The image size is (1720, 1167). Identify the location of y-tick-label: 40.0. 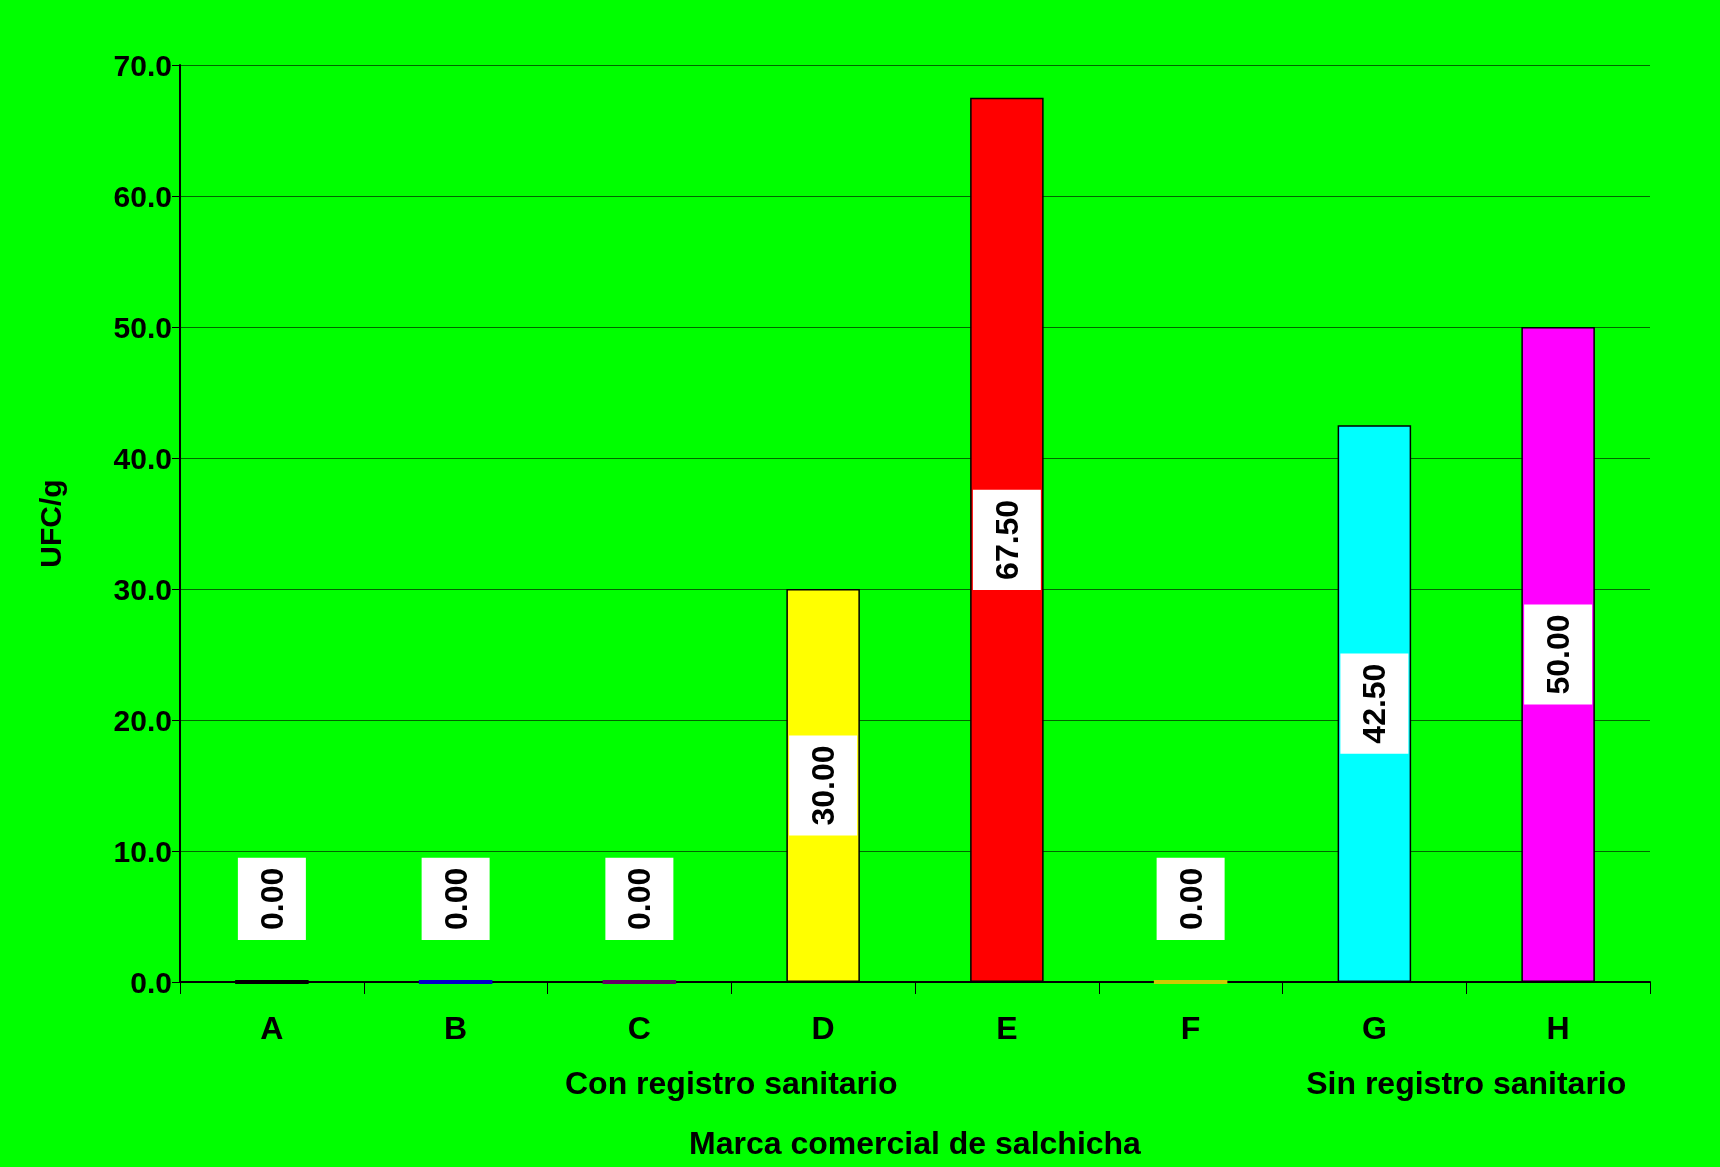
(142, 458).